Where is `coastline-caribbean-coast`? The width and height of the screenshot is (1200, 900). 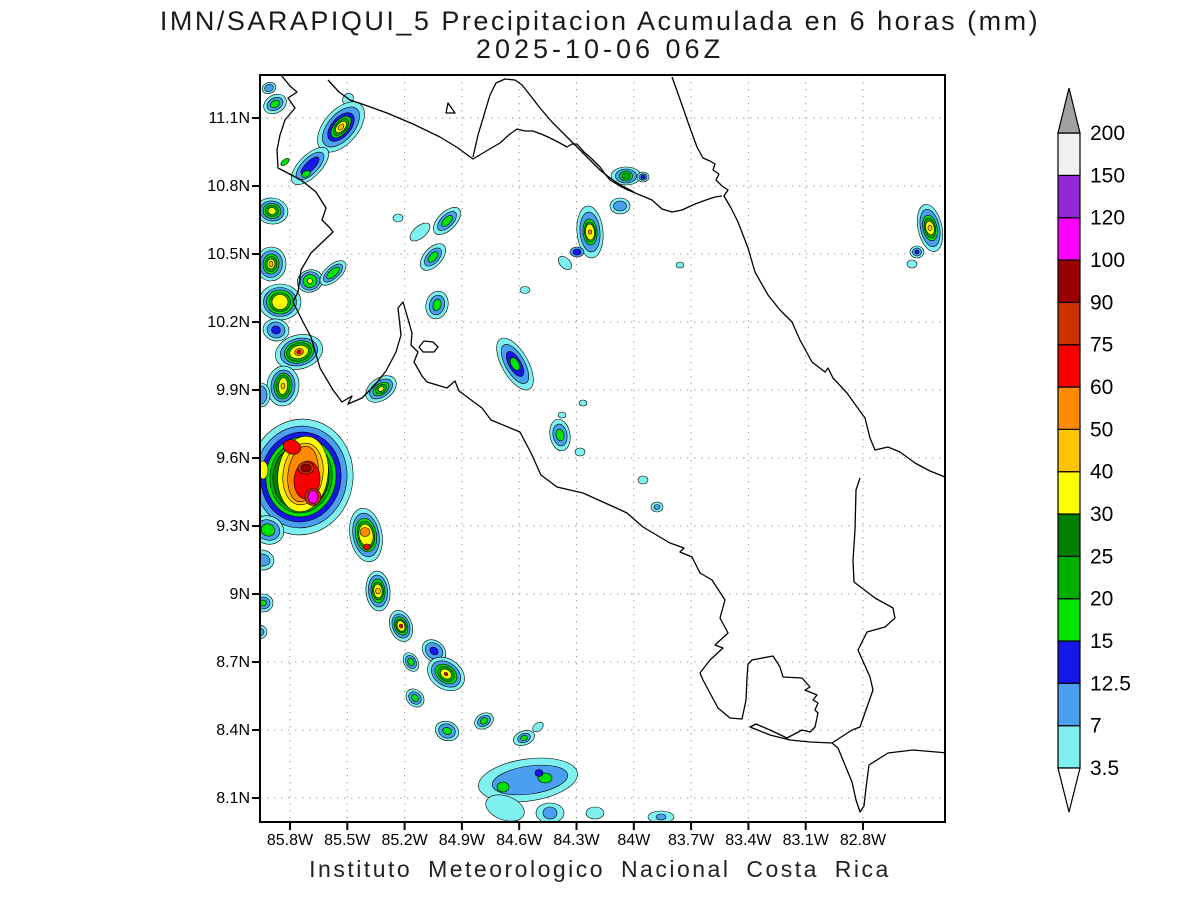 coastline-caribbean-coast is located at coordinates (808, 277).